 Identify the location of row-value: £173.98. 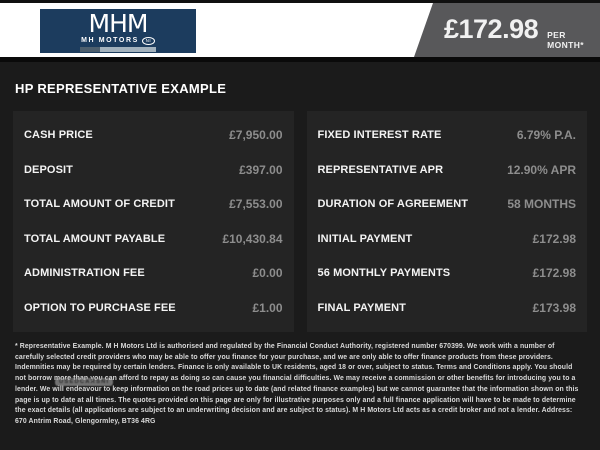
(554, 307).